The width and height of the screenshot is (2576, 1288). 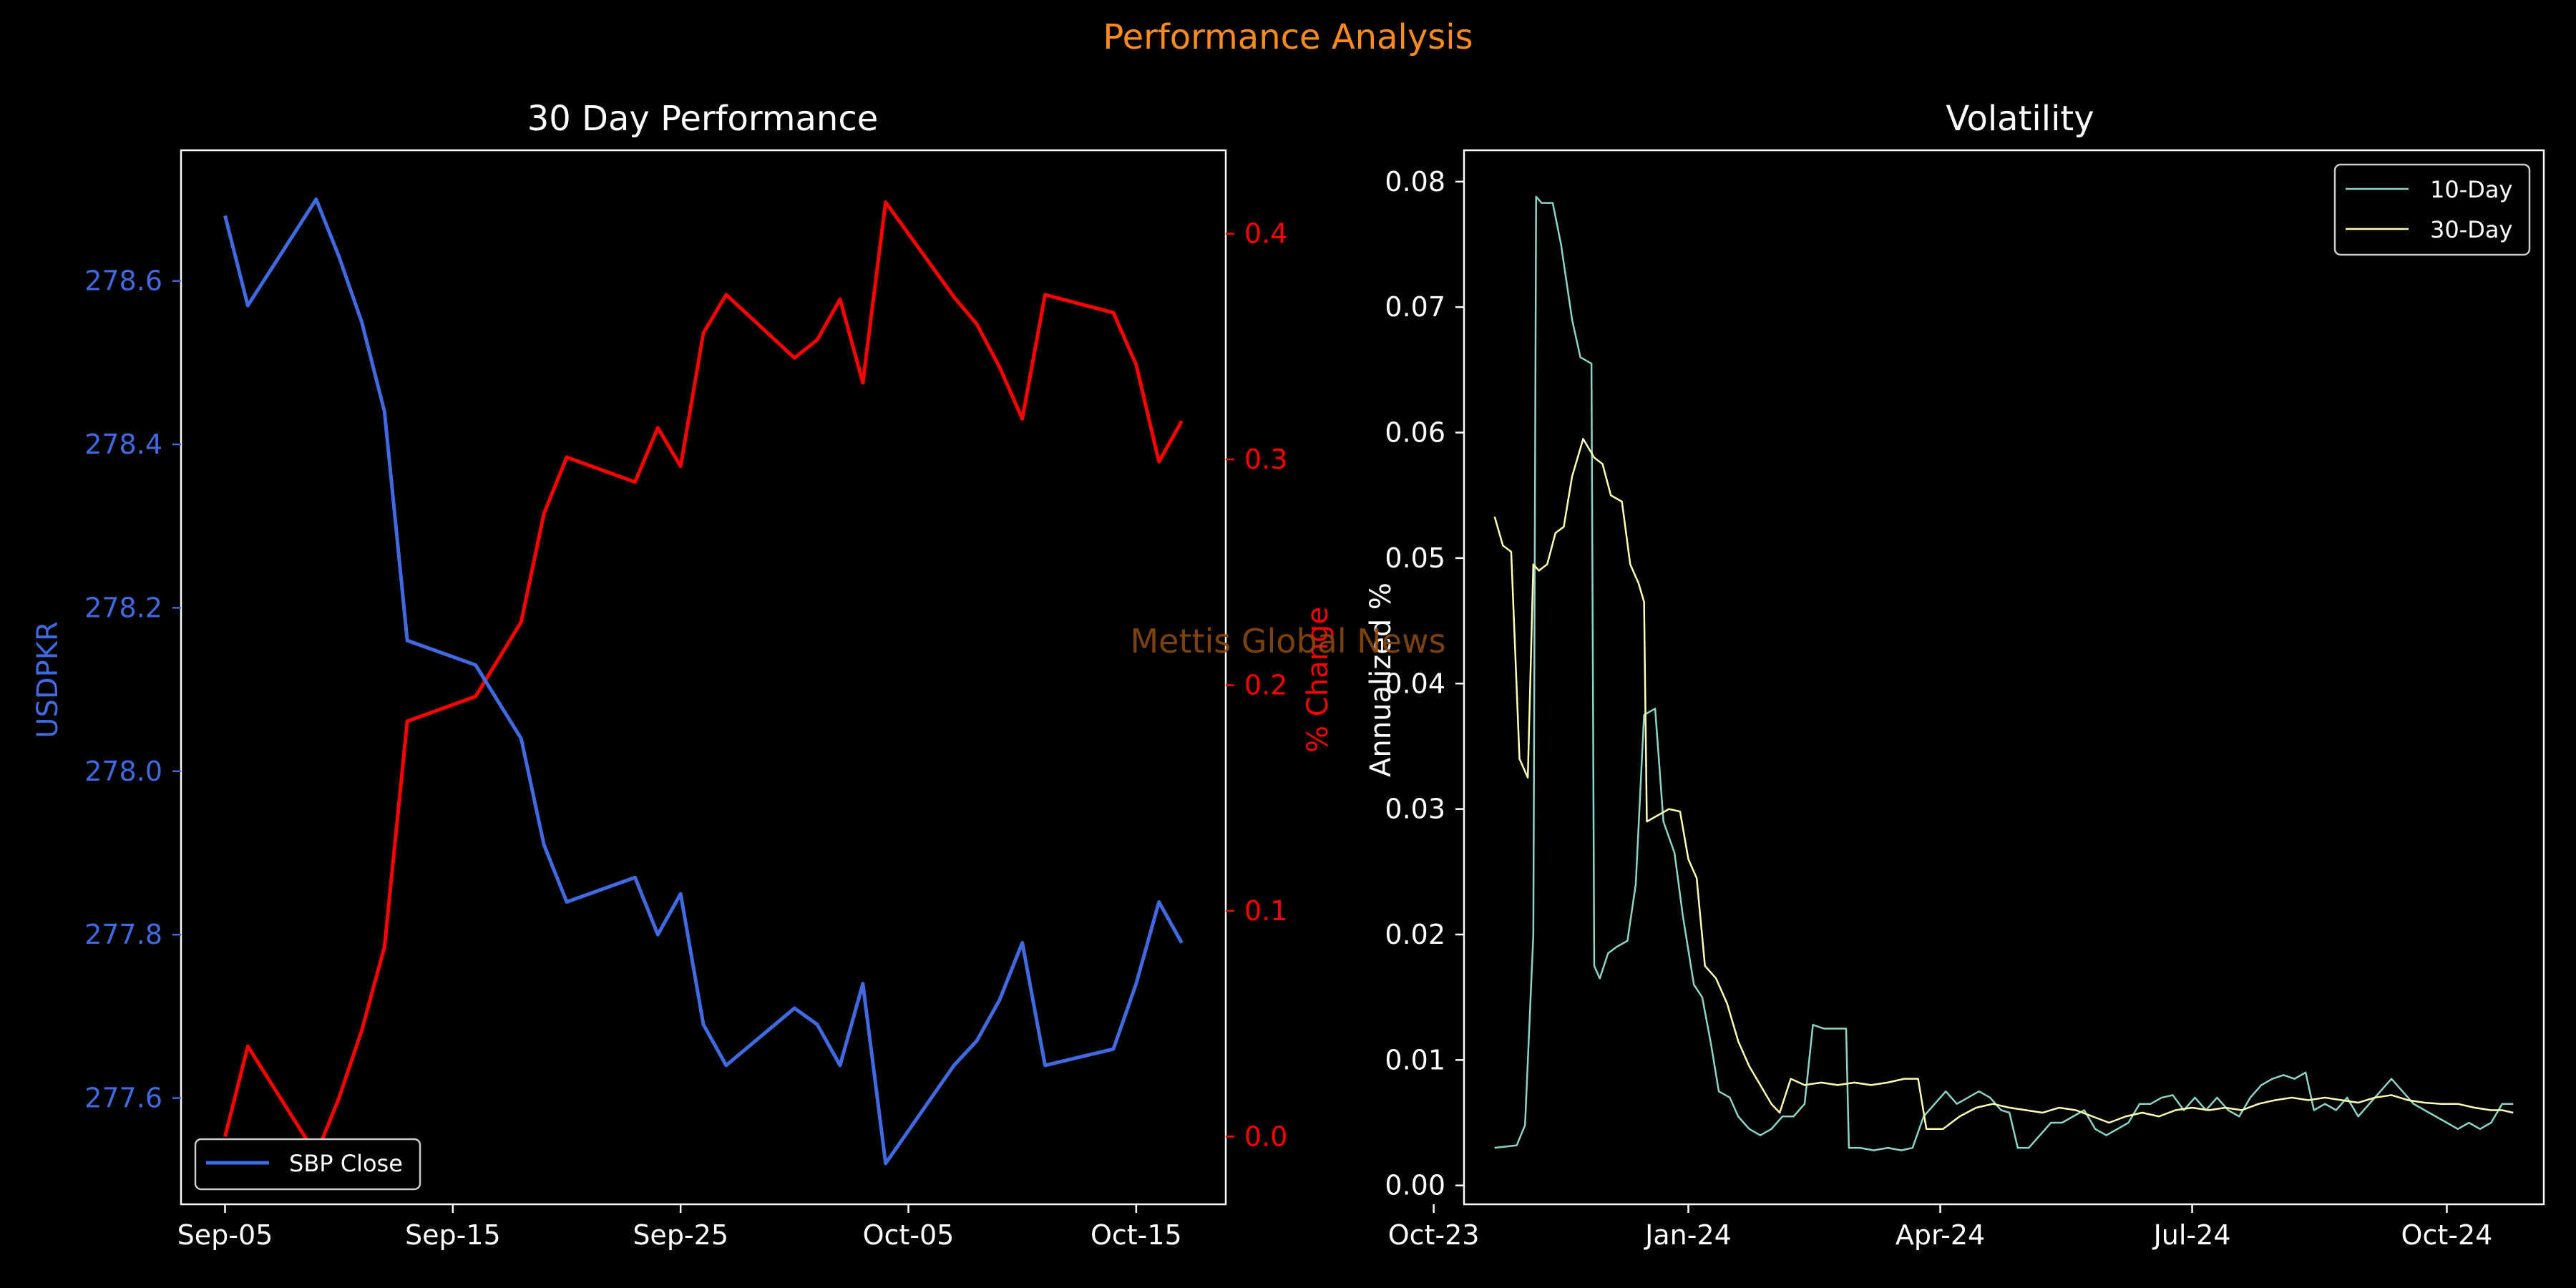 I want to click on x-tick-label: Apr-24, so click(x=1940, y=1235).